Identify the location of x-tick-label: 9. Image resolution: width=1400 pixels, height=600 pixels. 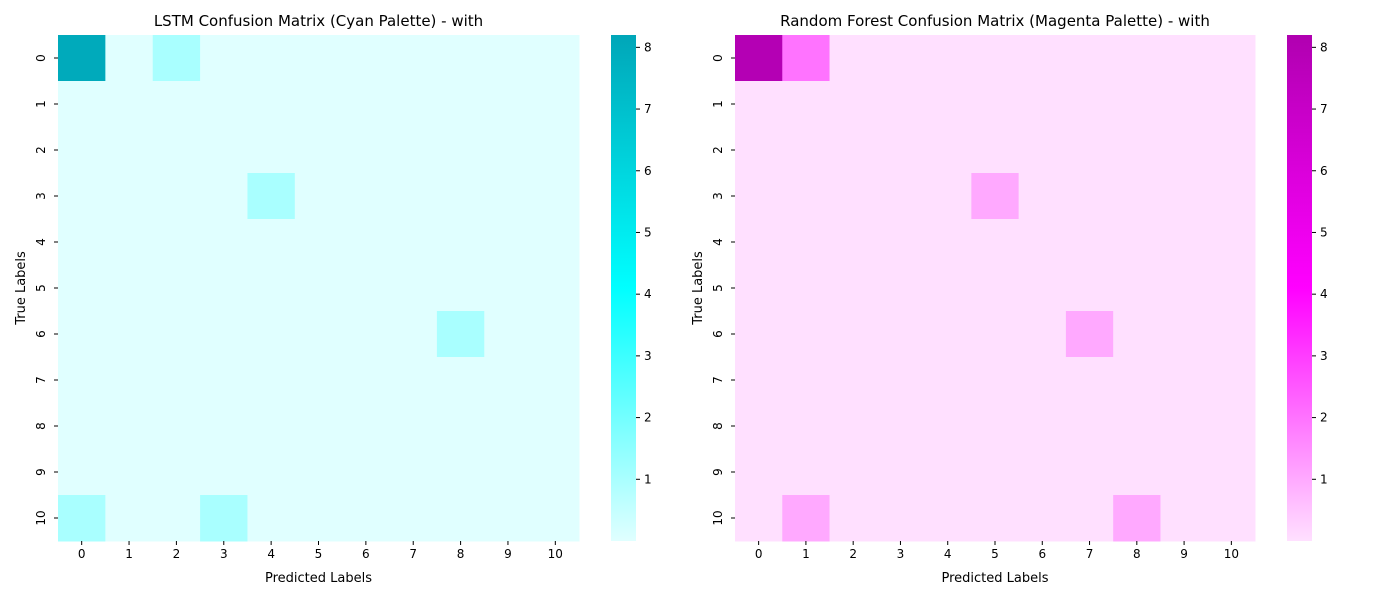
(508, 554).